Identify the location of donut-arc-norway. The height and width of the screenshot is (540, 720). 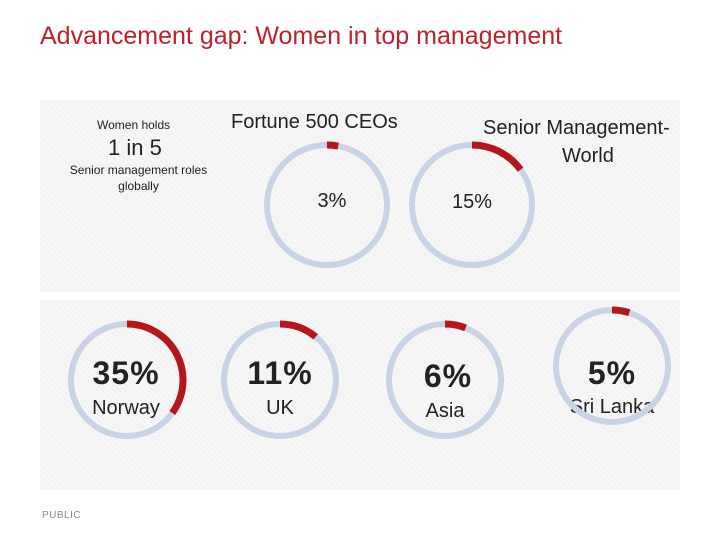
(156, 367).